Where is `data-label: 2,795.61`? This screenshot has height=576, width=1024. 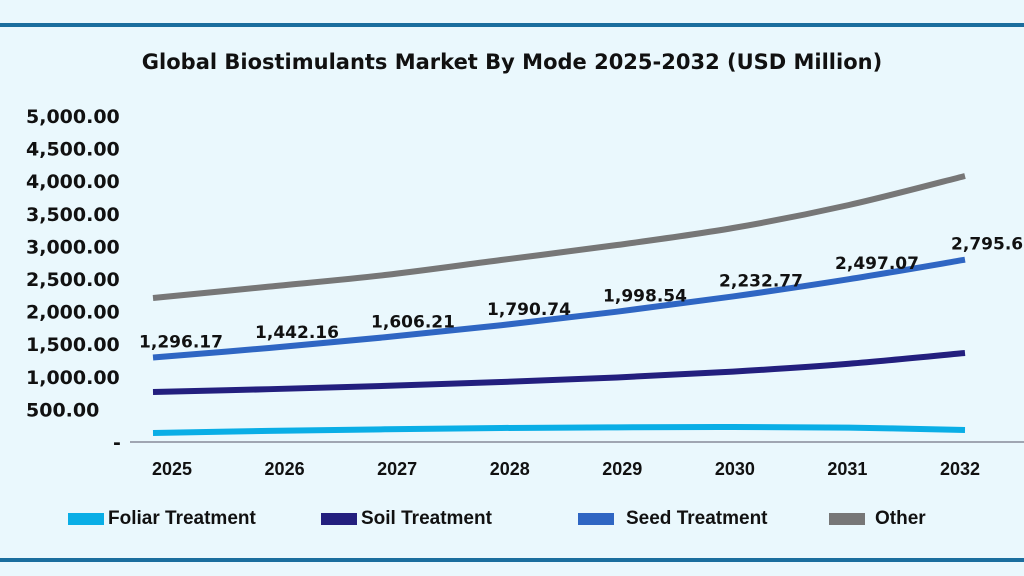
data-label: 2,795.61 is located at coordinates (987, 245).